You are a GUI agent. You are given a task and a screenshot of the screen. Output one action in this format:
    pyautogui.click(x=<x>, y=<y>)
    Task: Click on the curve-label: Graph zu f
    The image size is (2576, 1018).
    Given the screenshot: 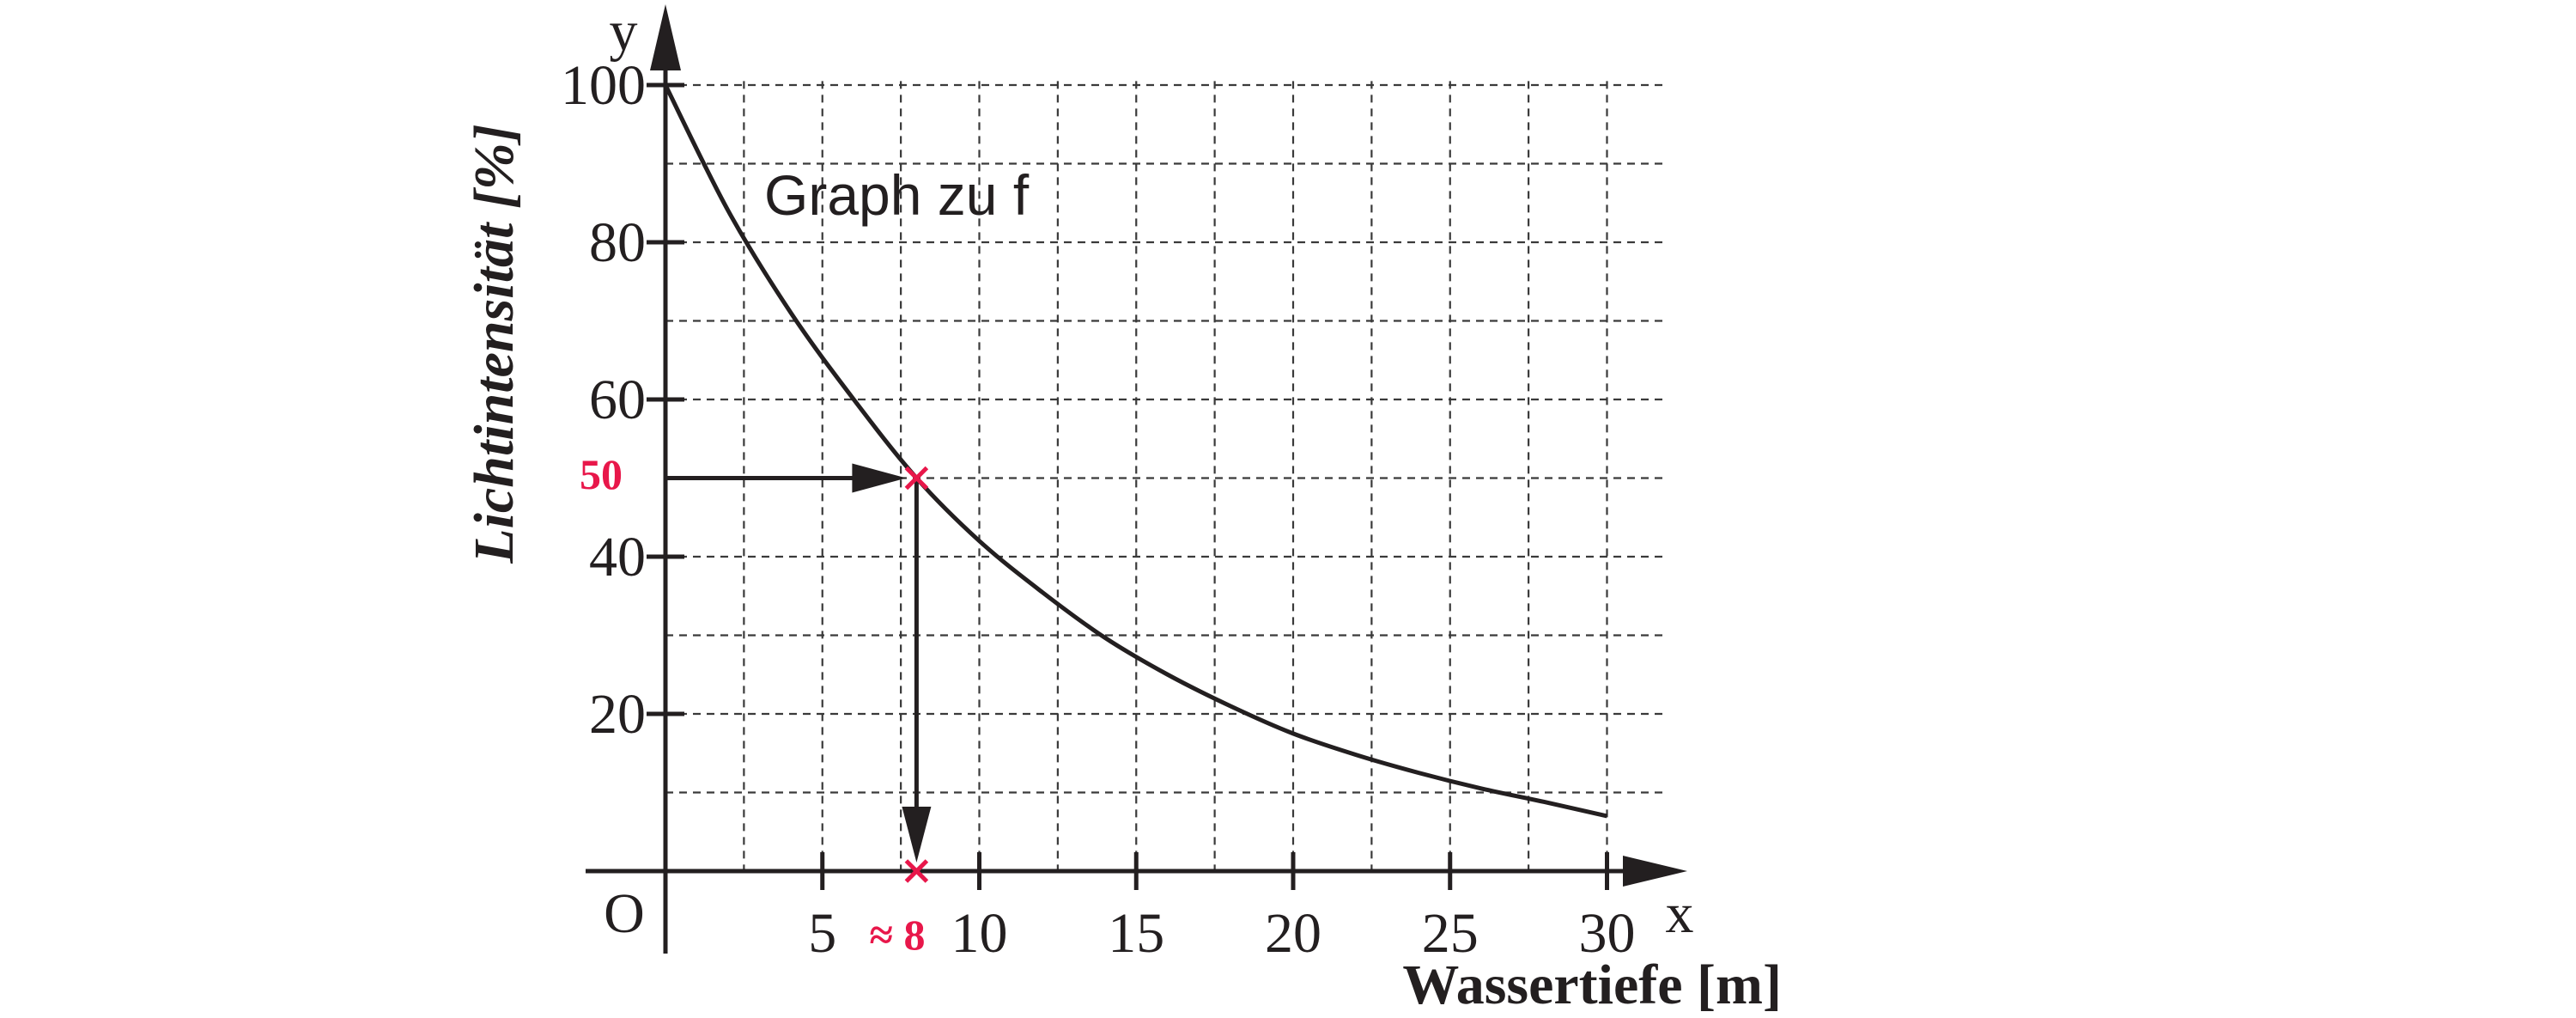 What is the action you would take?
    pyautogui.click(x=897, y=195)
    